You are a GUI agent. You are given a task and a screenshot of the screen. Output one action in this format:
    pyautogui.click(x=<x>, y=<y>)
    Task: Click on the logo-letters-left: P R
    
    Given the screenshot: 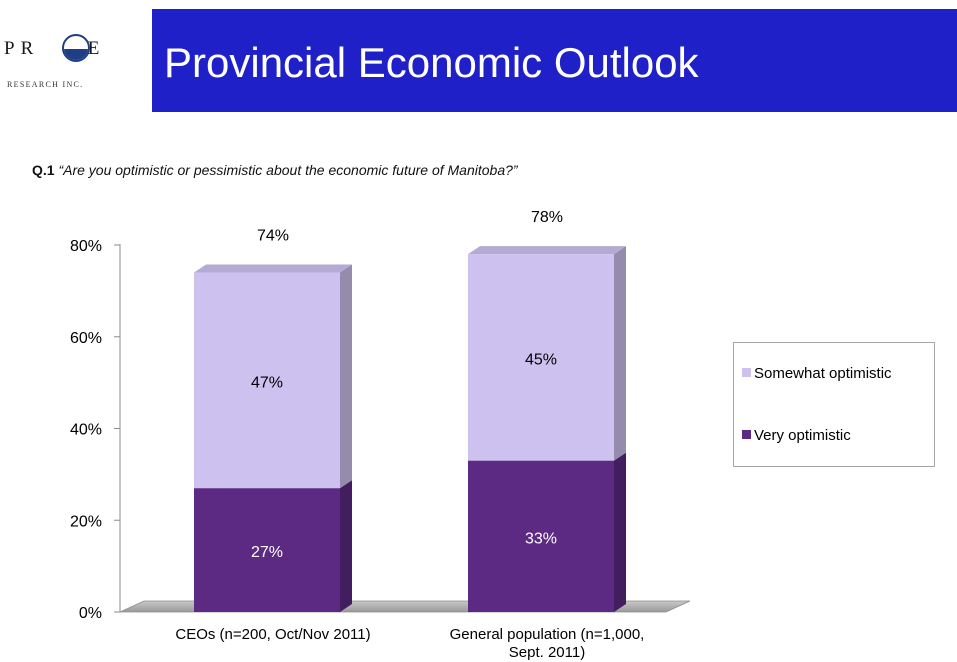 What is the action you would take?
    pyautogui.click(x=19, y=48)
    